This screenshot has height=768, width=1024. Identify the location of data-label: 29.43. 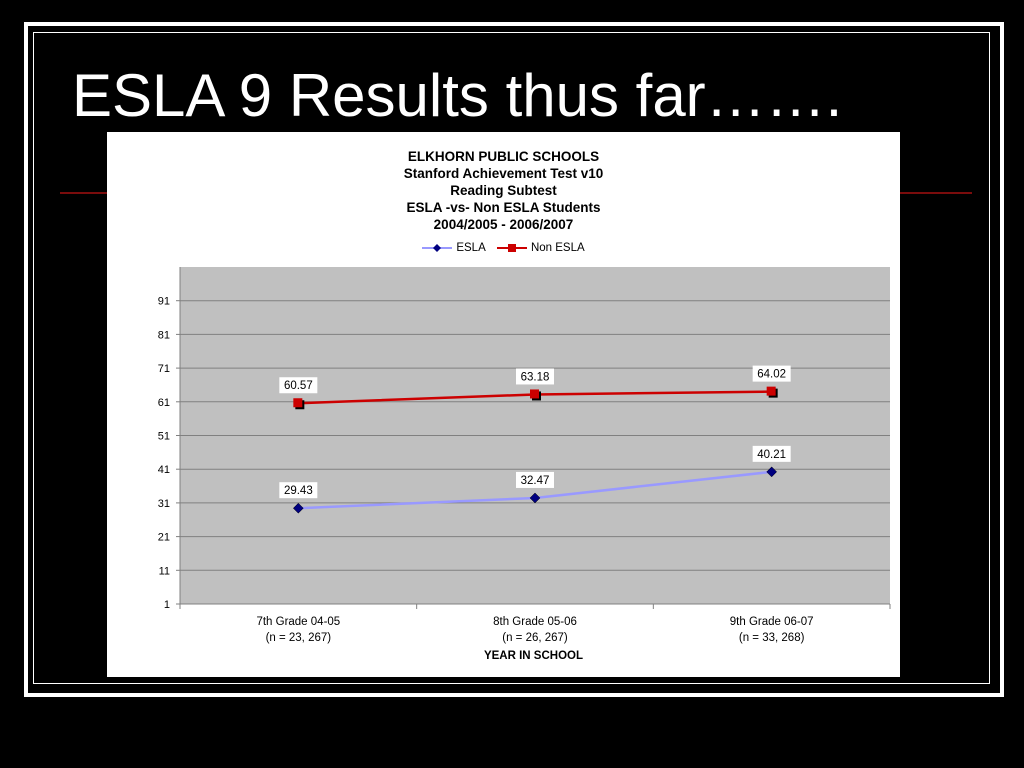
(298, 491).